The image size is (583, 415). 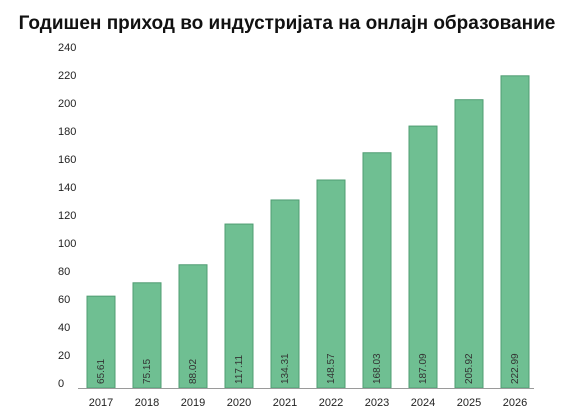 I want to click on y-tick-label: 100, so click(x=67, y=244).